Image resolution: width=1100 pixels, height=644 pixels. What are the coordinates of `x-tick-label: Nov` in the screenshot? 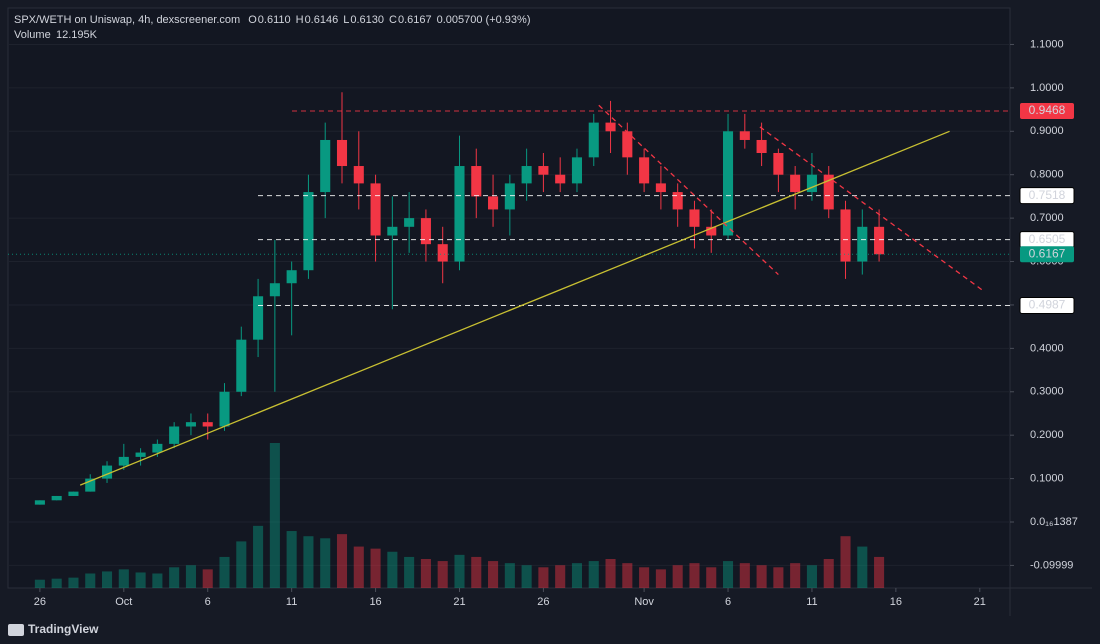 It's located at (644, 602).